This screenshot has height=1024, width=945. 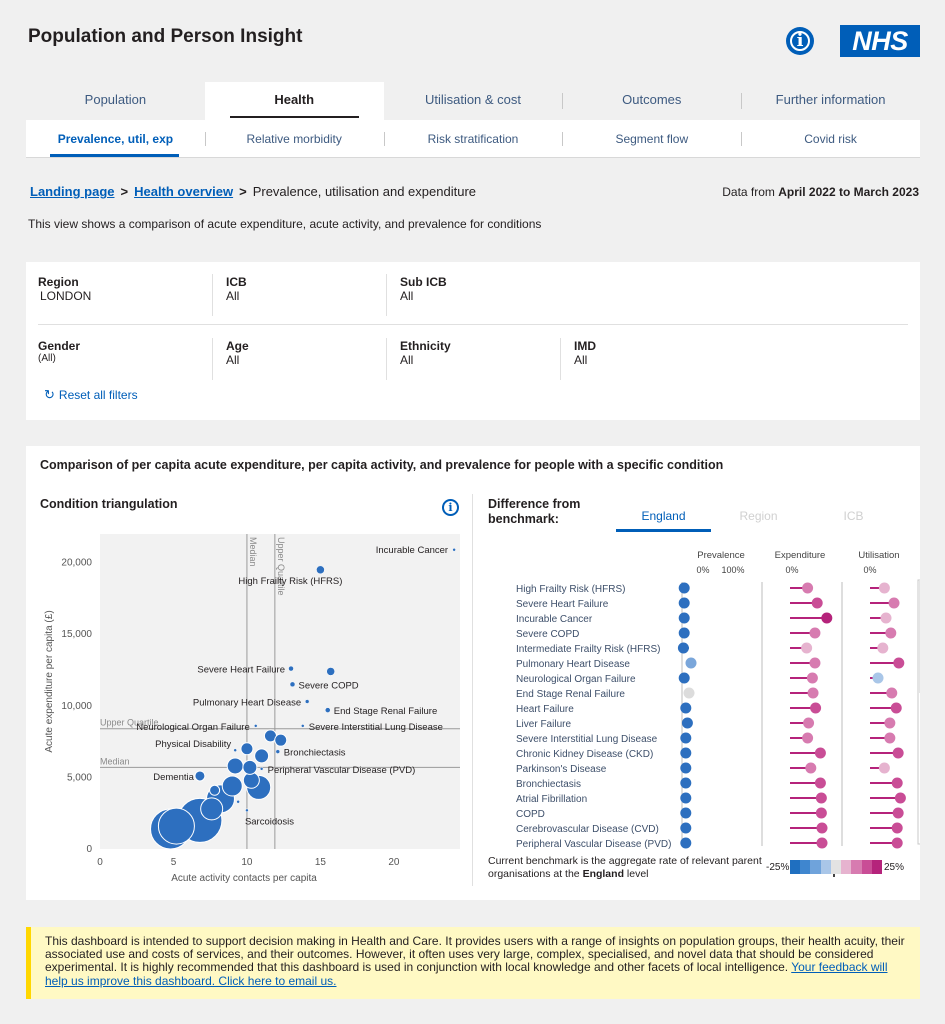 What do you see at coordinates (184, 191) in the screenshot?
I see `breadcrumb-health-overview: Health overview` at bounding box center [184, 191].